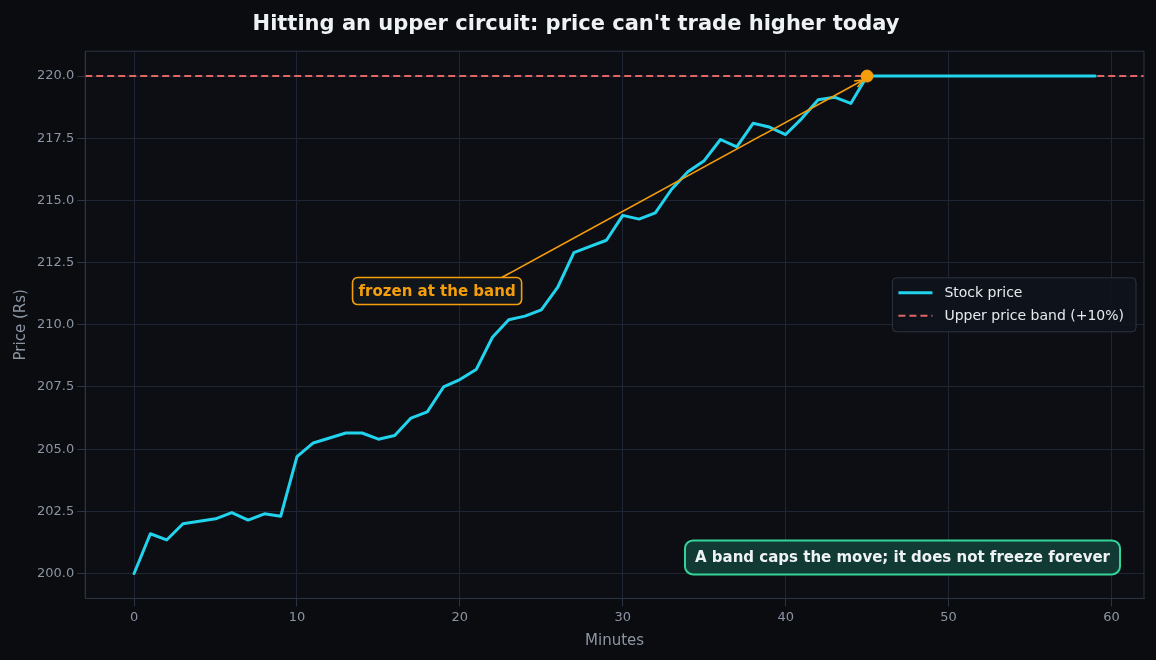 The width and height of the screenshot is (1156, 660). I want to click on annotation: A band caps the move; it does not freeze forever, so click(902, 557).